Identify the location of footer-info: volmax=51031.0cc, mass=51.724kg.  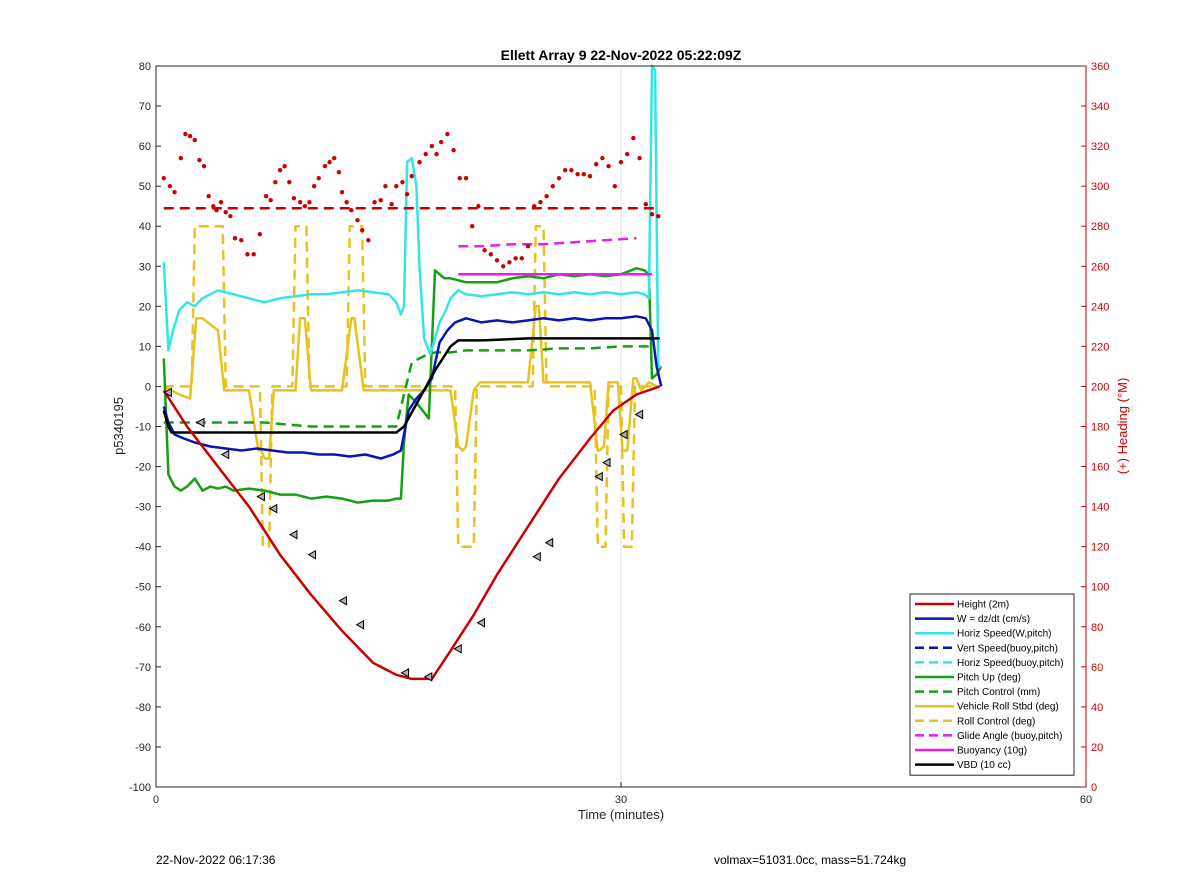
(810, 860).